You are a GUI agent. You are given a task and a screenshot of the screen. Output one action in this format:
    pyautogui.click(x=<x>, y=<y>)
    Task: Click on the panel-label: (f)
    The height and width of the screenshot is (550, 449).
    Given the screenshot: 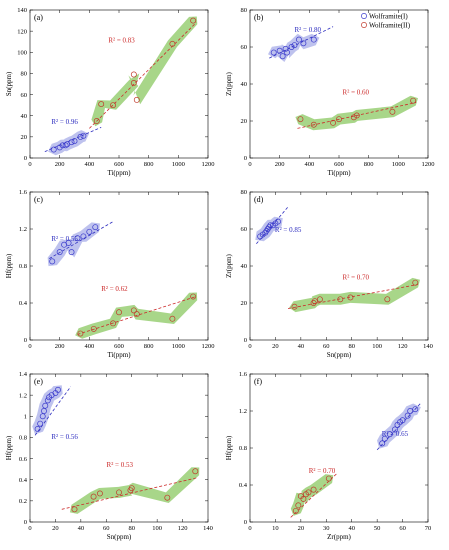 What is the action you would take?
    pyautogui.click(x=258, y=381)
    